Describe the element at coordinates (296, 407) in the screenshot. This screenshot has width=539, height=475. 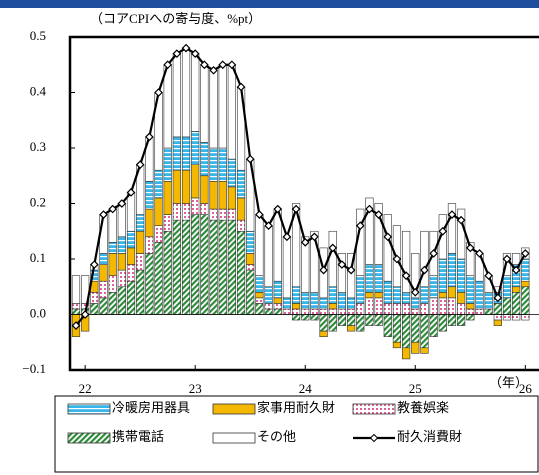
I see `legend-label: 家事用耐久財` at that location.